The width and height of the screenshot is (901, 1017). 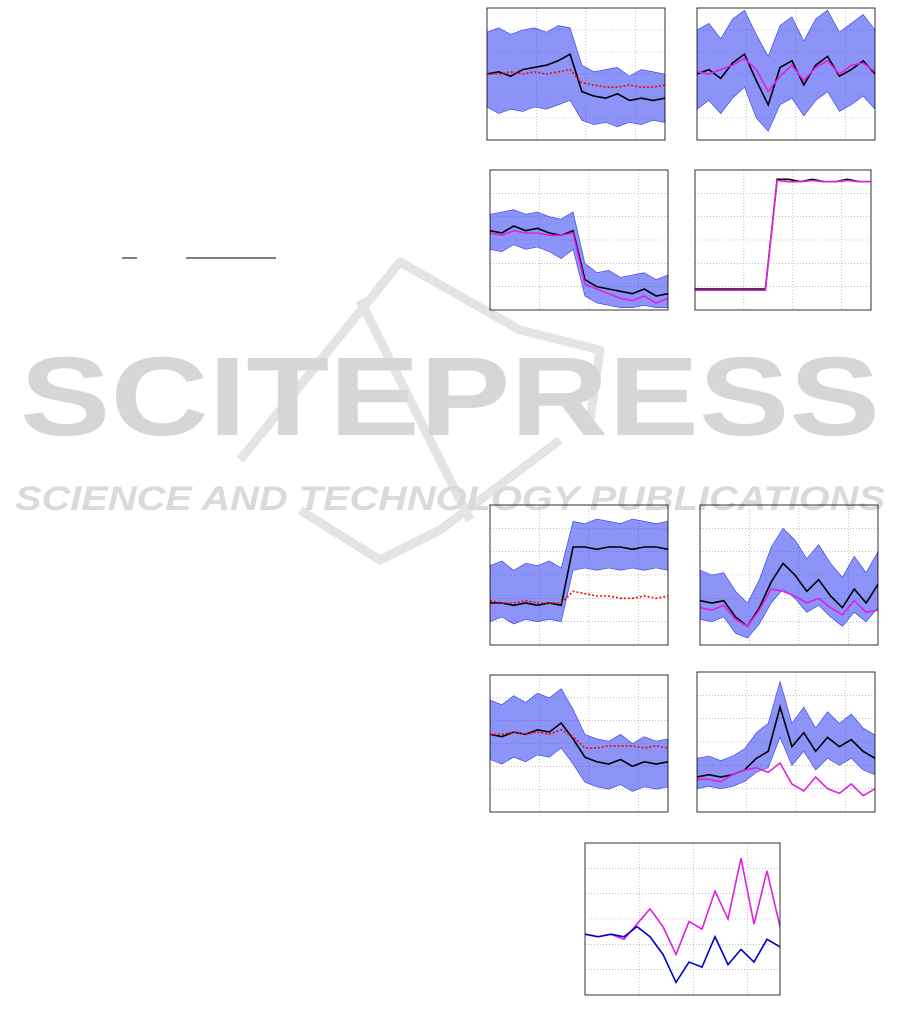 I want to click on watermark-title: SCITEPRESS, so click(x=450, y=396).